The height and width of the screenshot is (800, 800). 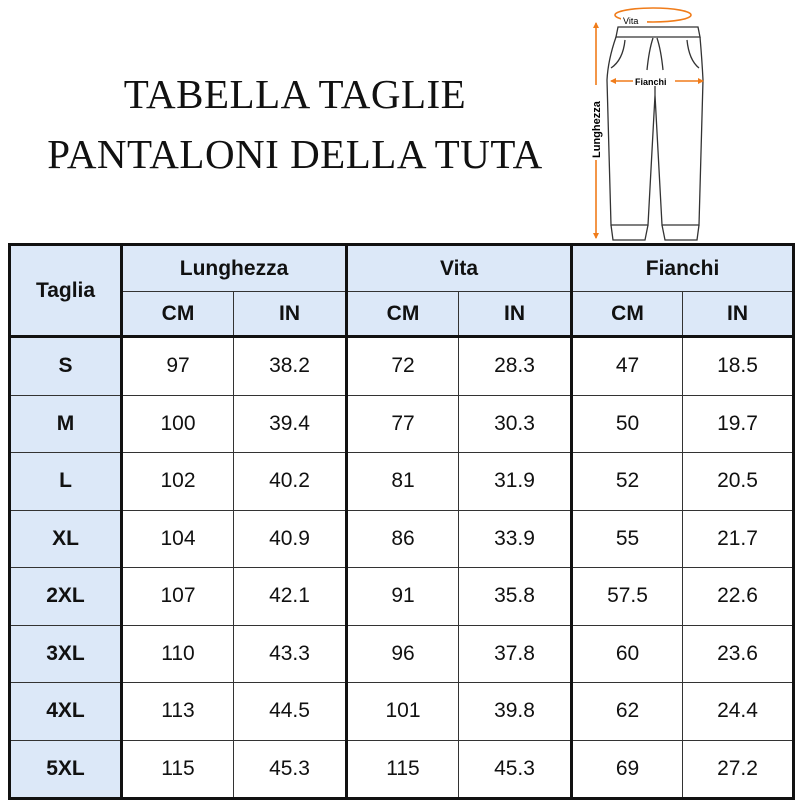 I want to click on value-cell: 39.4, so click(x=290, y=423).